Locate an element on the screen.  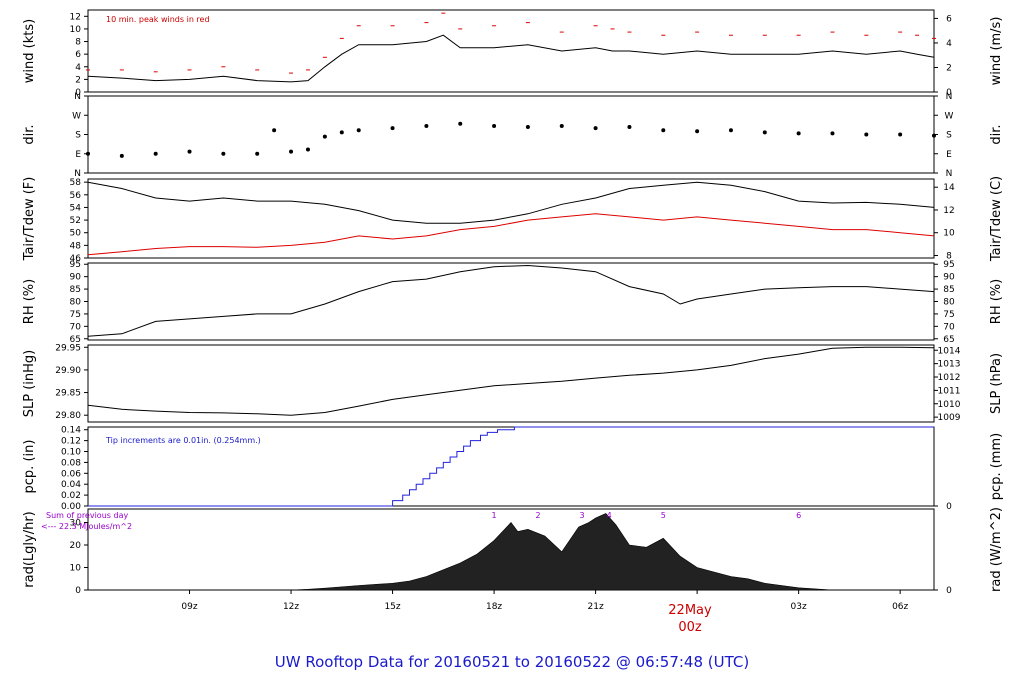
left-tick-label: 90 is located at coordinates (76, 278).